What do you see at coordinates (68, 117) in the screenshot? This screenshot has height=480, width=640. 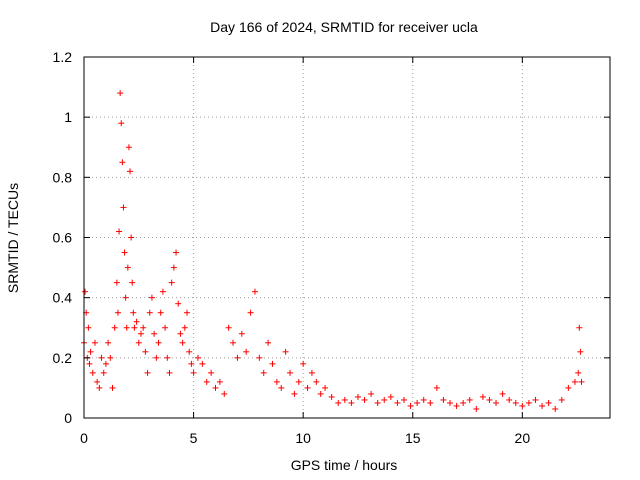 I see `y-tick-label: 1` at bounding box center [68, 117].